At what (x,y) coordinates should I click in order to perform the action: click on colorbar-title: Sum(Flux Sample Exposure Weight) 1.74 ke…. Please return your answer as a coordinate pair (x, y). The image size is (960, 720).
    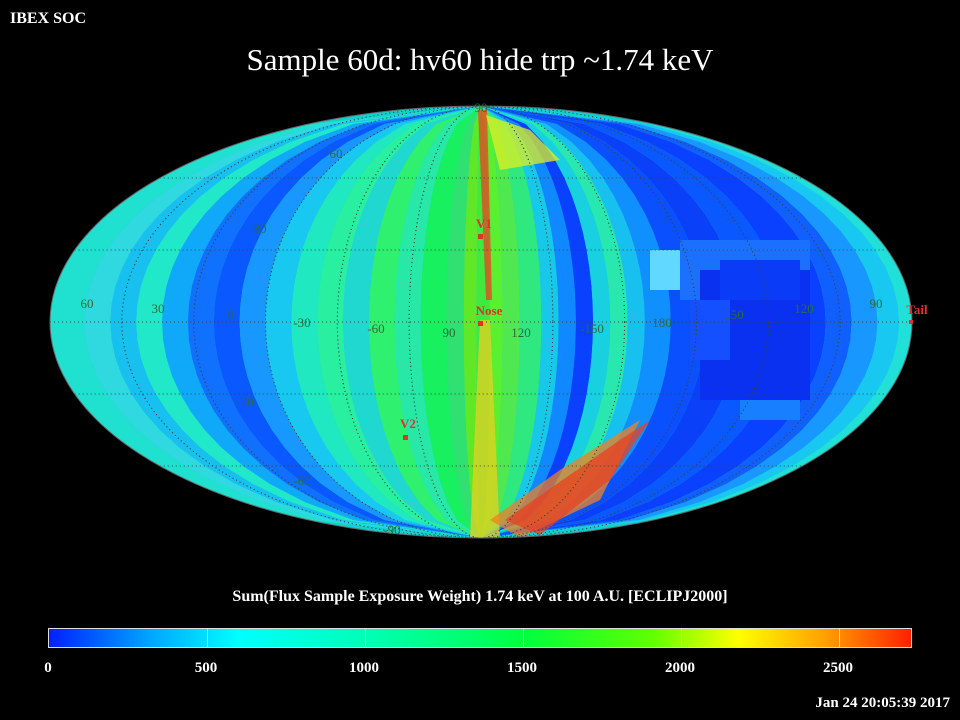
    Looking at the image, I should click on (480, 596).